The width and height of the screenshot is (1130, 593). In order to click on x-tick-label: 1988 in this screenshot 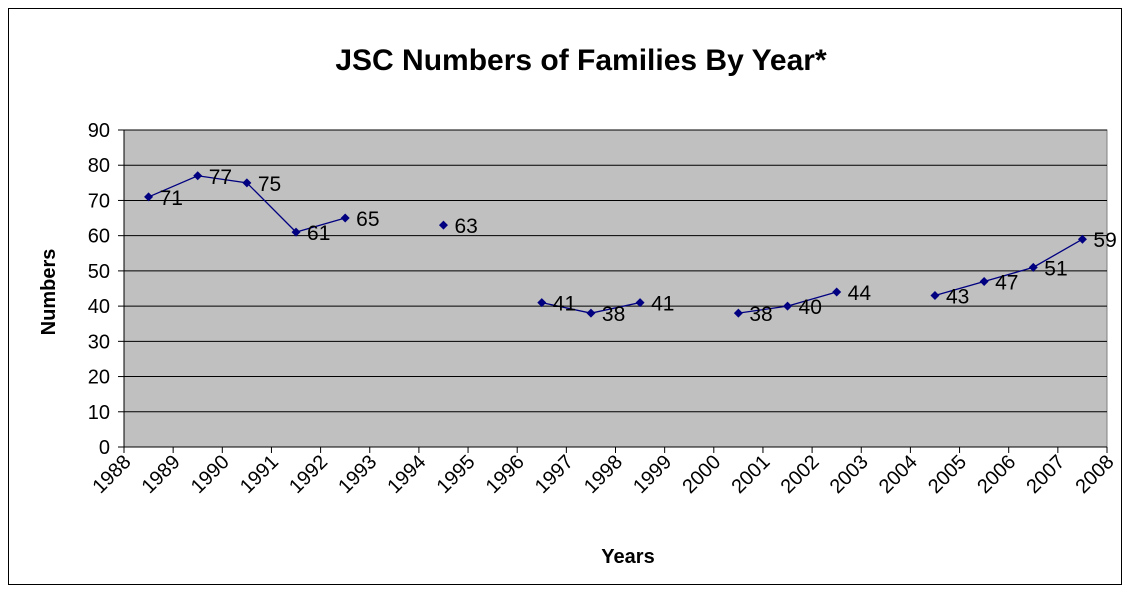, I will do `click(112, 474)`.